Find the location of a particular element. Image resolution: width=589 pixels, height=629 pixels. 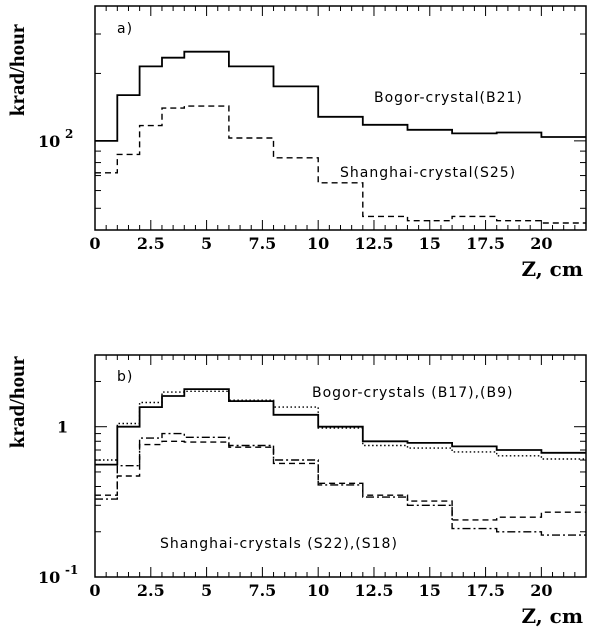

panel-a-label: a) is located at coordinates (125, 29).